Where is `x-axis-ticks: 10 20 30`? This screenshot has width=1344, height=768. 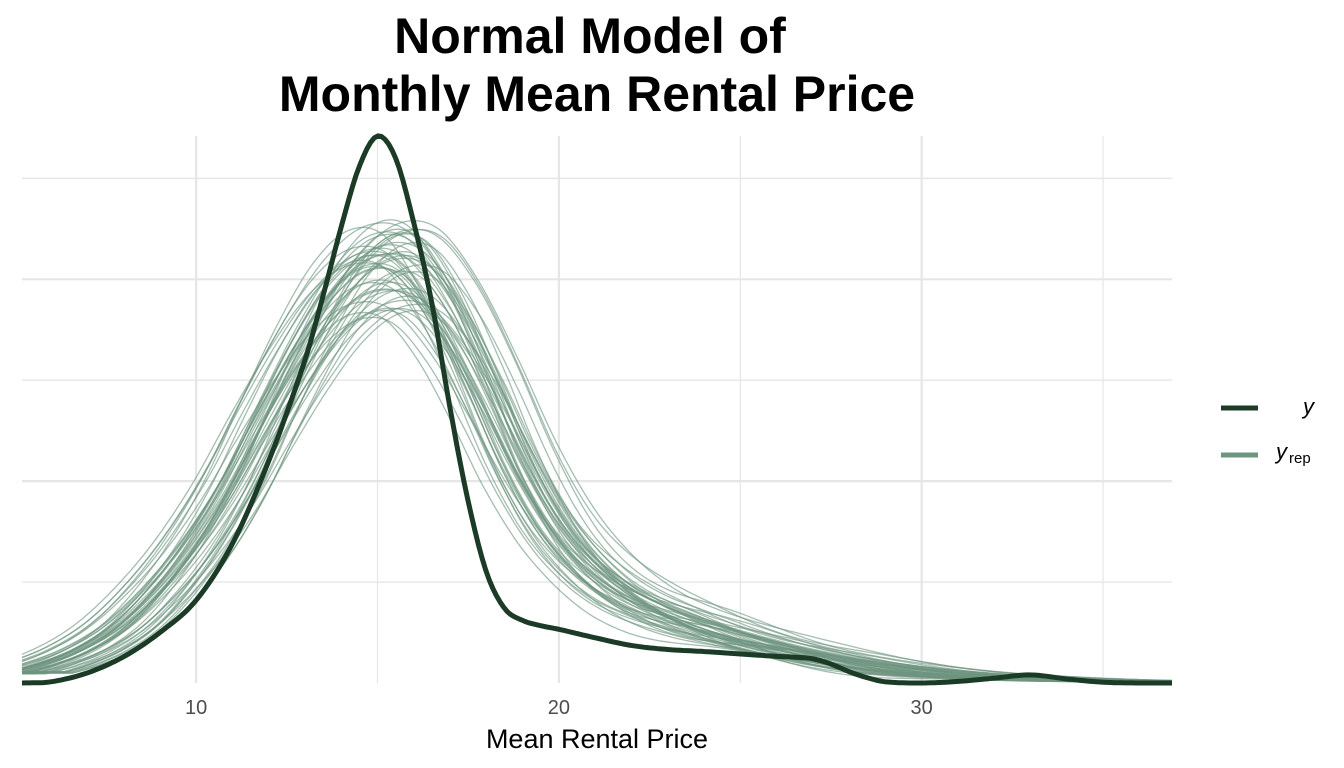 x-axis-ticks: 10 20 30 is located at coordinates (559, 708).